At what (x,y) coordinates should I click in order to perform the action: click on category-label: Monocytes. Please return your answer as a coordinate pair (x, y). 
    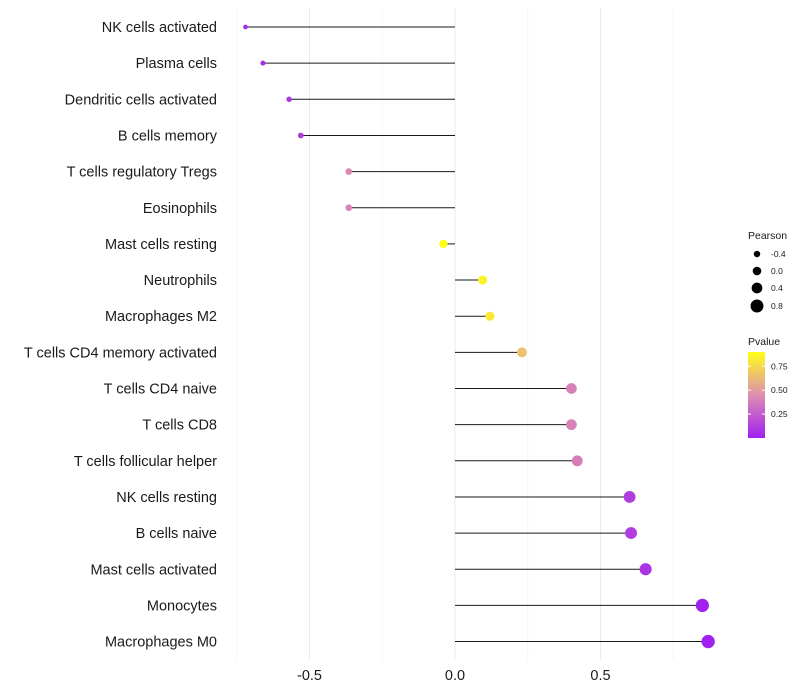
    Looking at the image, I should click on (182, 606).